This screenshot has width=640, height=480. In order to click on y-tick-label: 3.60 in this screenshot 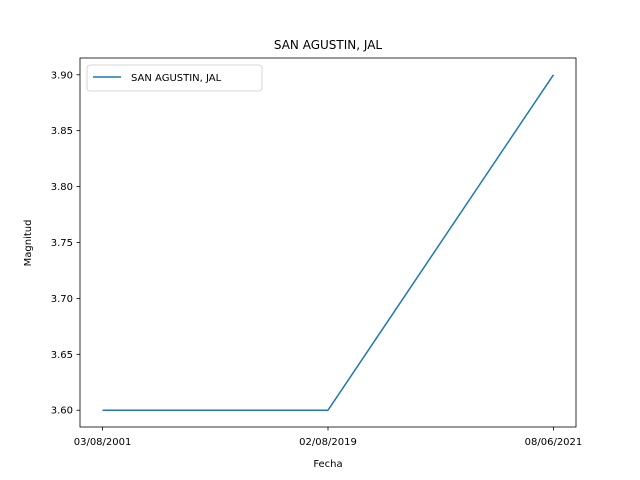, I will do `click(62, 411)`.